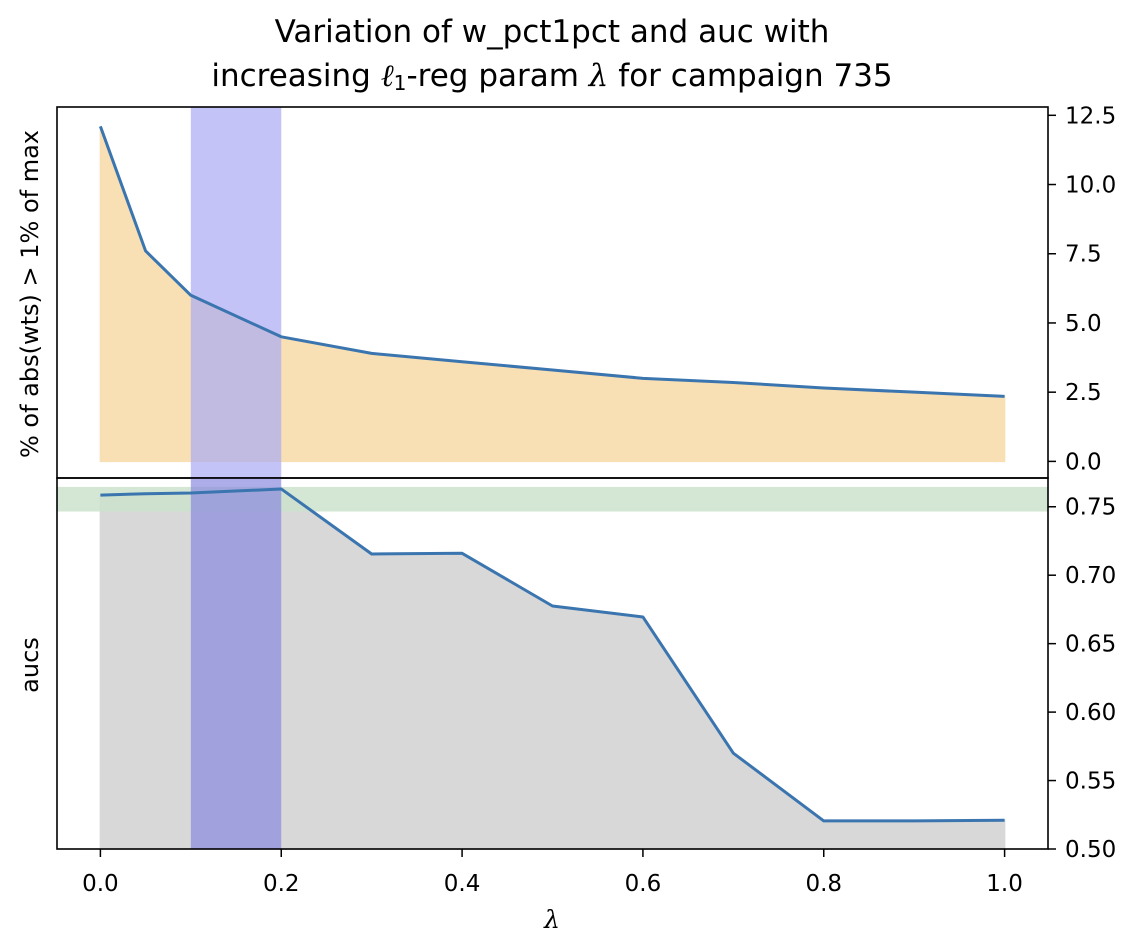 The image size is (1140, 942). I want to click on top-y-tick-label: 2.5, so click(1083, 393).